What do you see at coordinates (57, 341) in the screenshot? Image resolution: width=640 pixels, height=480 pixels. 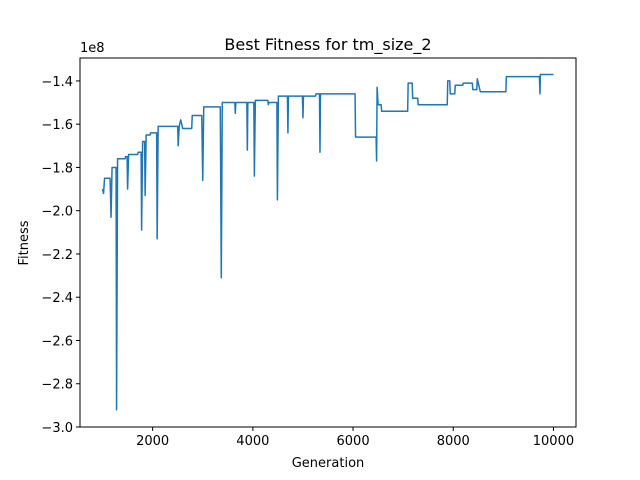 I see `y-tick-label: −2.6` at bounding box center [57, 341].